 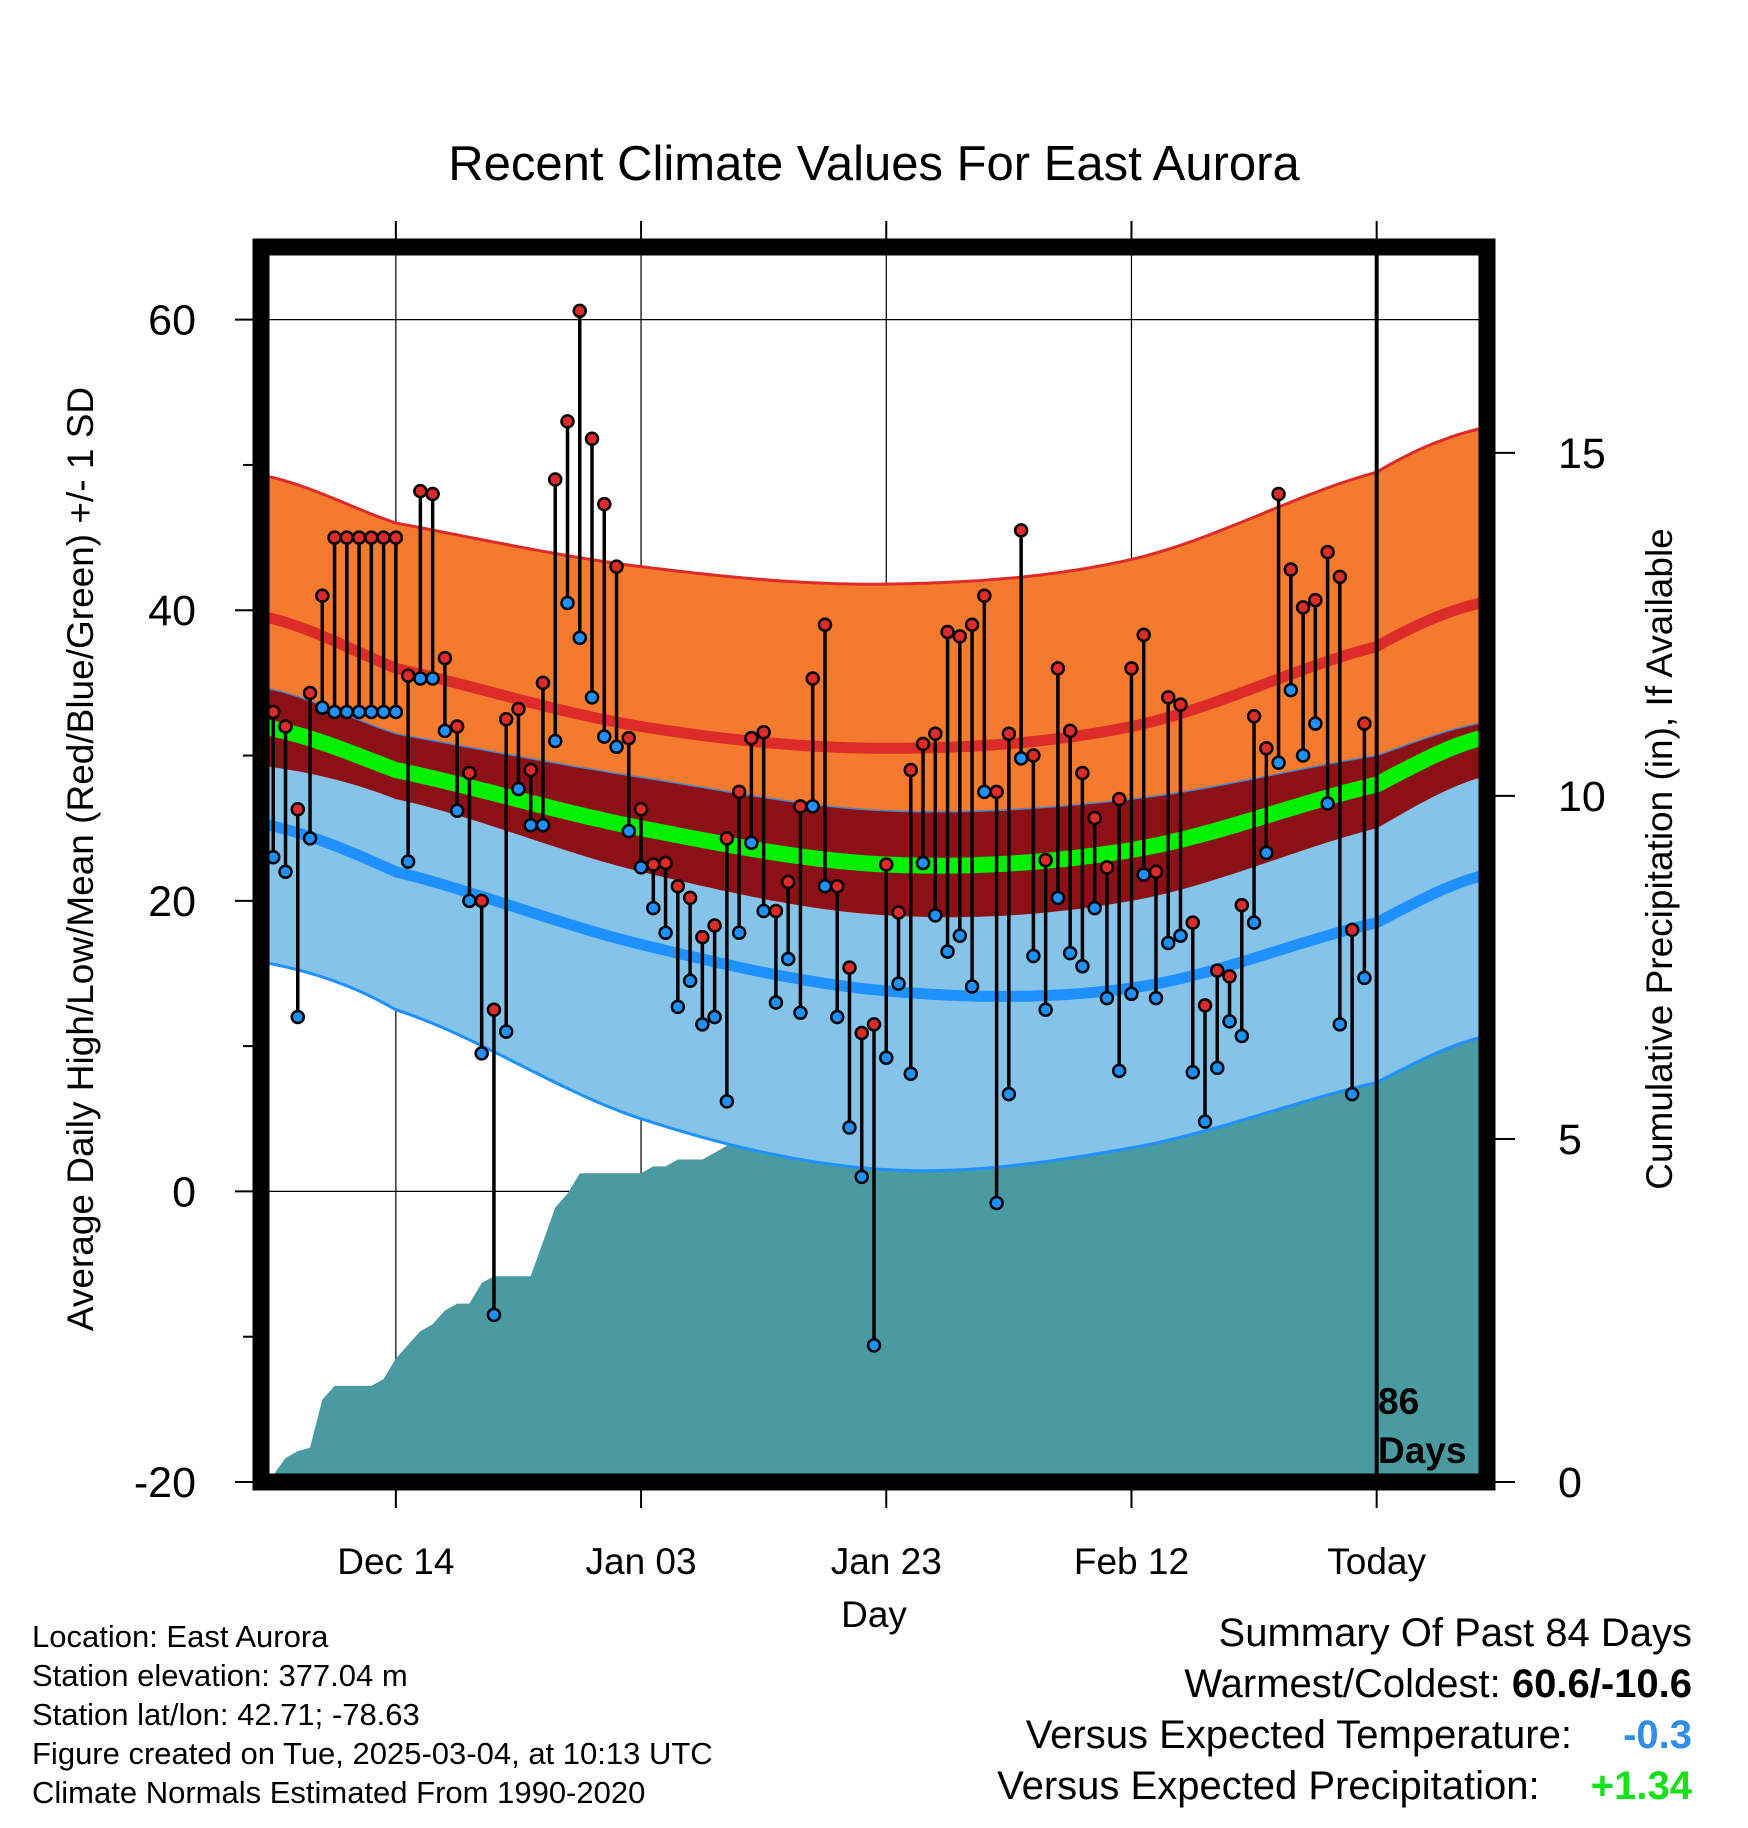 I want to click on precip-anomaly-label: Versus Expected Precipitation:, so click(x=1268, y=1786).